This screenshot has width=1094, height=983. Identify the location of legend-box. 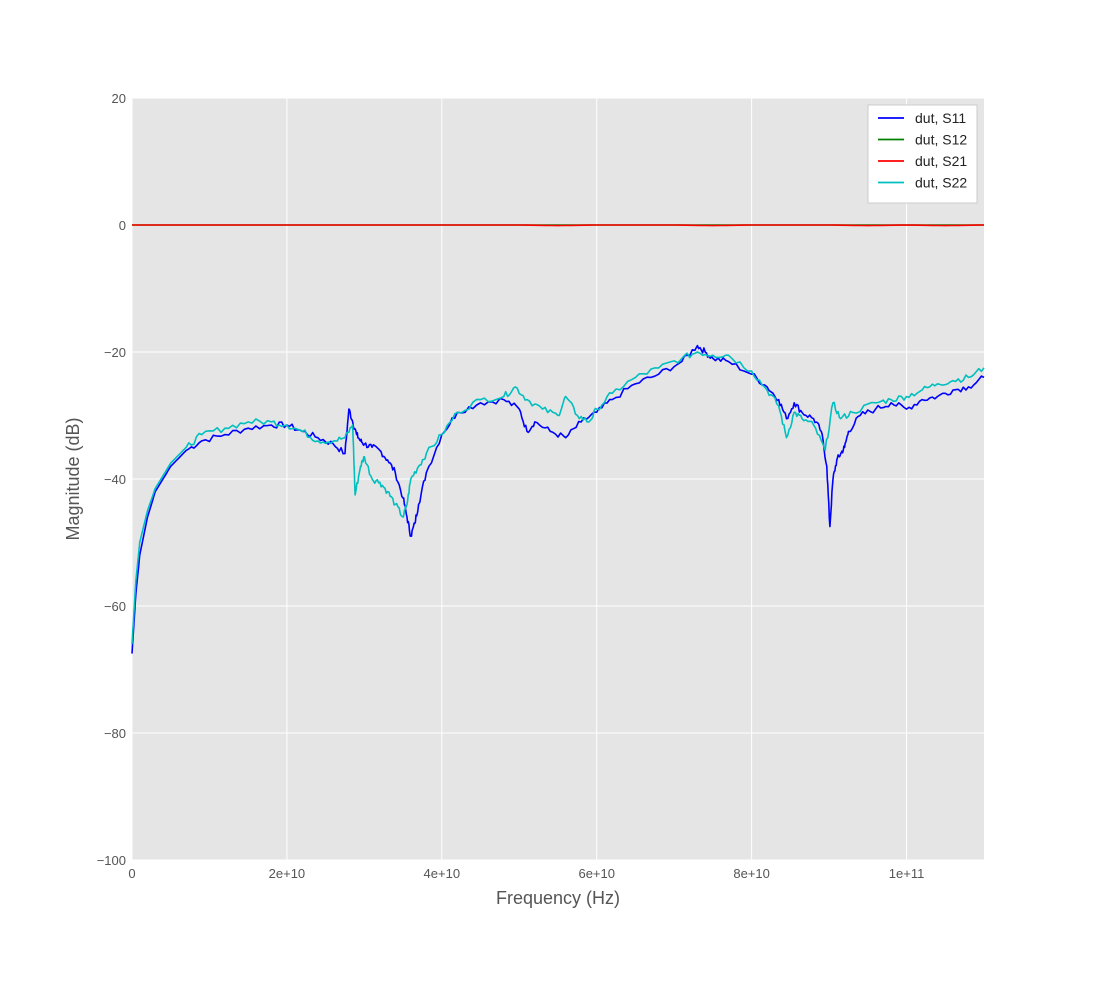
(922, 154).